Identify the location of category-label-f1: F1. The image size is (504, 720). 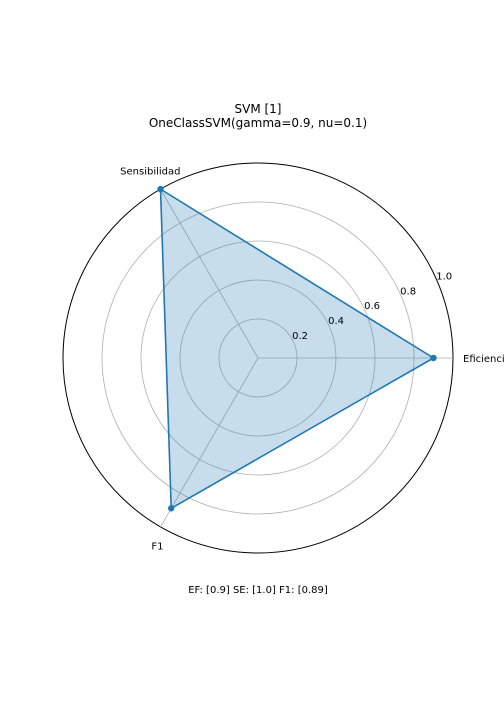
(157, 547).